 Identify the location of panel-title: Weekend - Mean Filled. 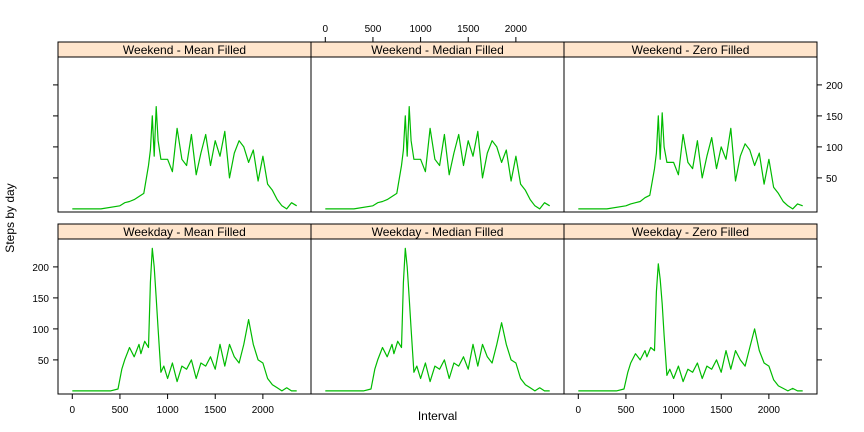
(184, 50).